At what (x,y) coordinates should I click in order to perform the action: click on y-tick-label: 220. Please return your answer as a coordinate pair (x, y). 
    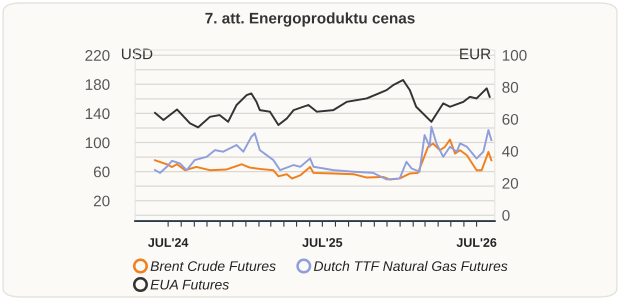
    Looking at the image, I should click on (97, 55).